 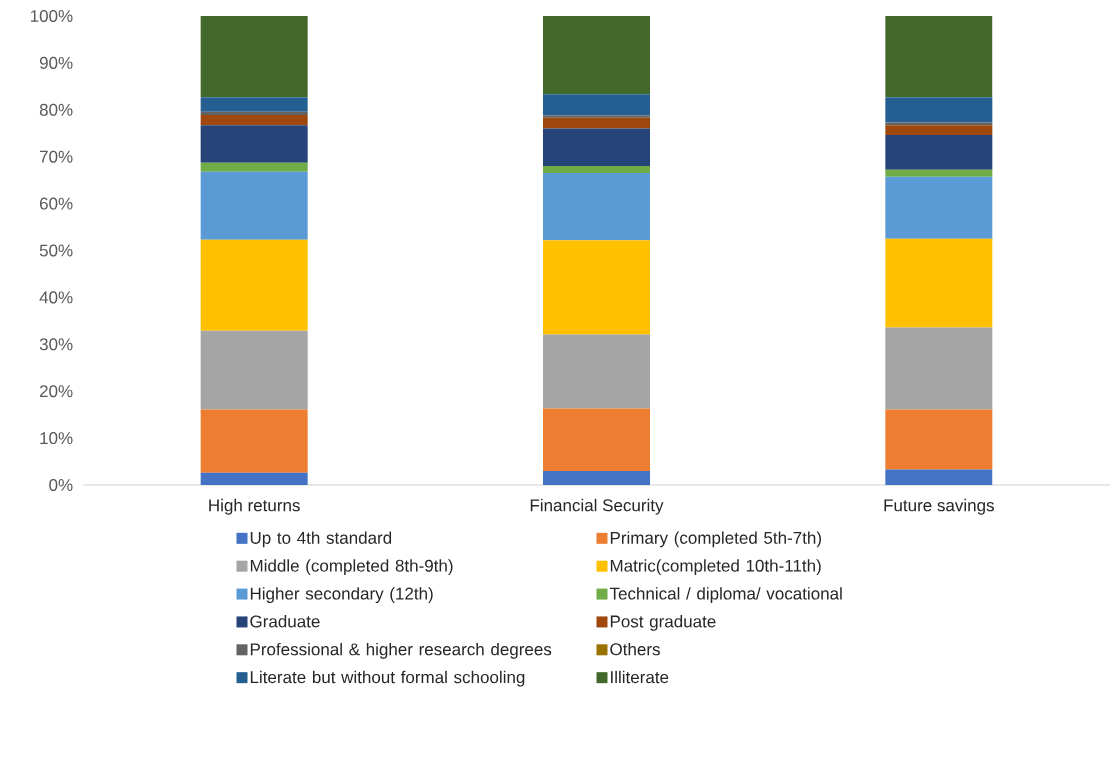 What do you see at coordinates (321, 539) in the screenshot?
I see `legend-label: Up to 4th standard` at bounding box center [321, 539].